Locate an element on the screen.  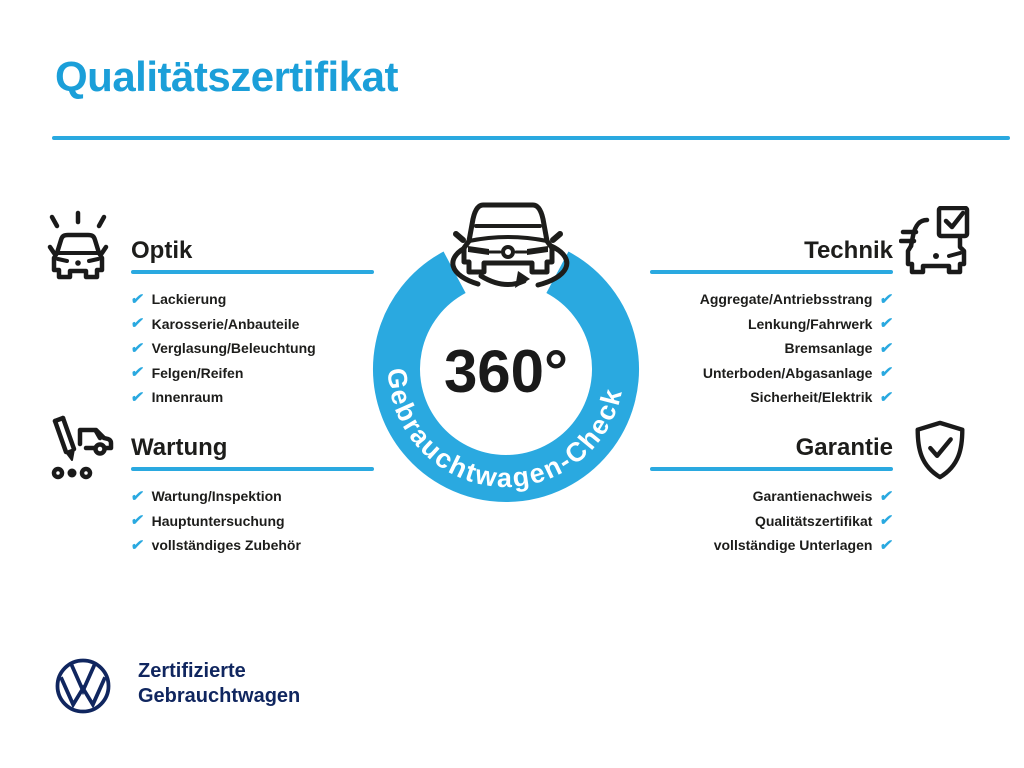
check-item-label: Verglasung/Beleuchtung is located at coordinates (233, 348).